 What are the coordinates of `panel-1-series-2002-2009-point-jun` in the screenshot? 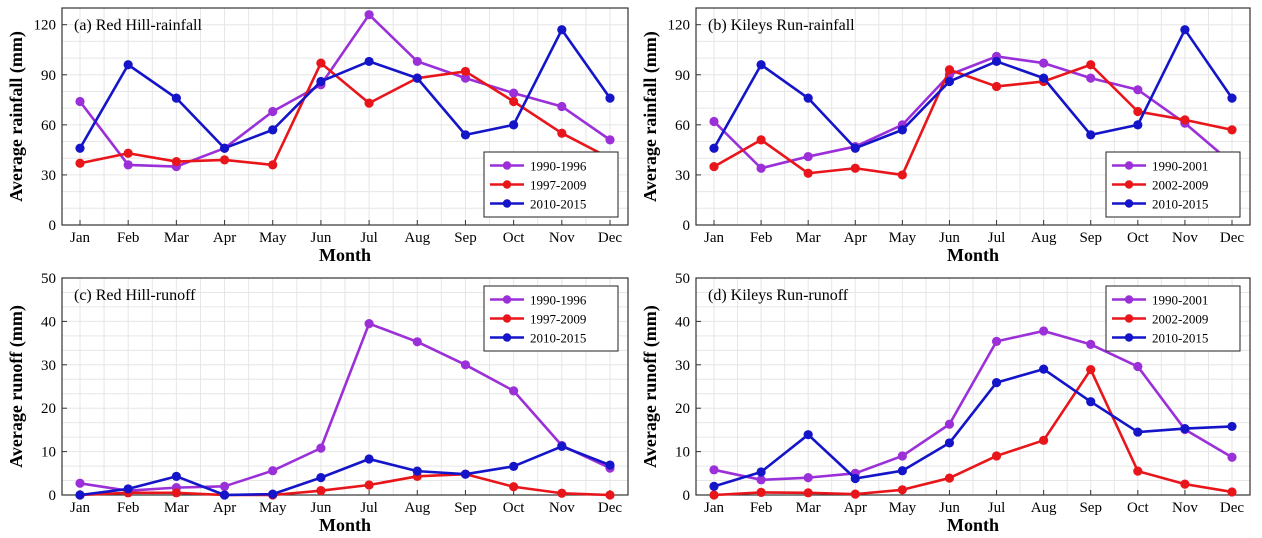 It's located at (949, 70).